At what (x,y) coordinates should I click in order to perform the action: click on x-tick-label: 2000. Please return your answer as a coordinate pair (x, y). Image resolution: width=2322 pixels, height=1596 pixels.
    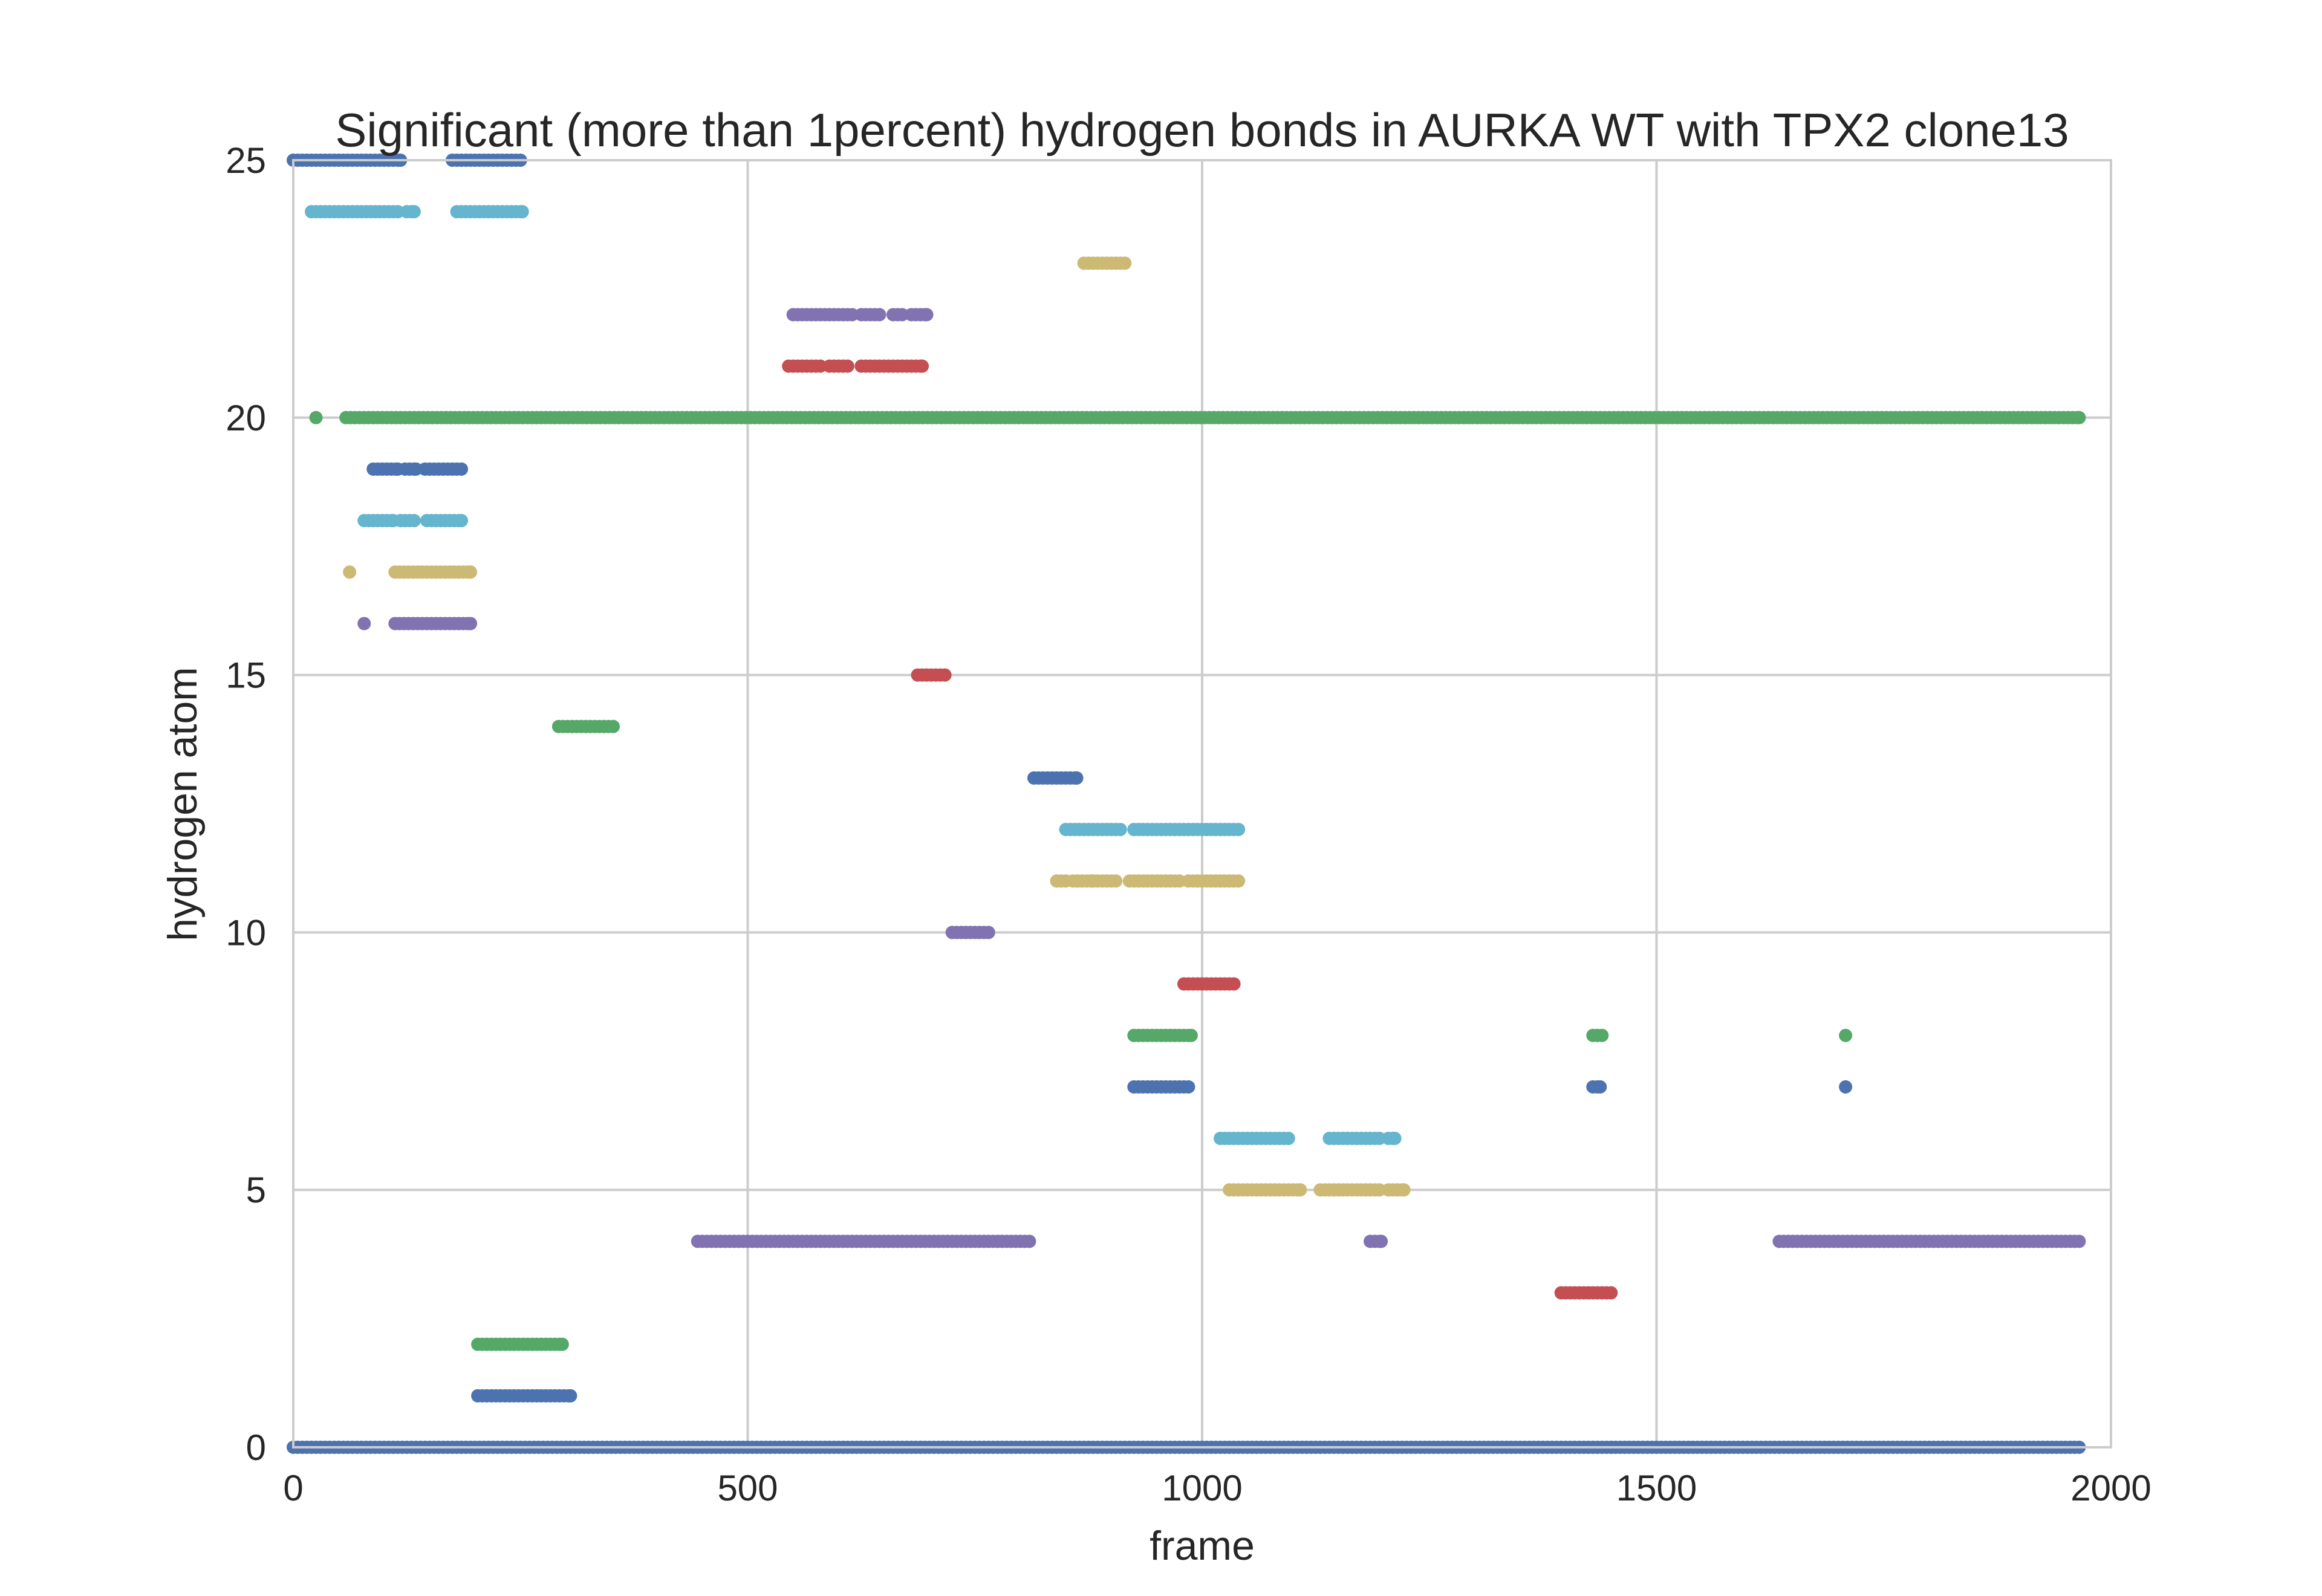
    Looking at the image, I should click on (2110, 1488).